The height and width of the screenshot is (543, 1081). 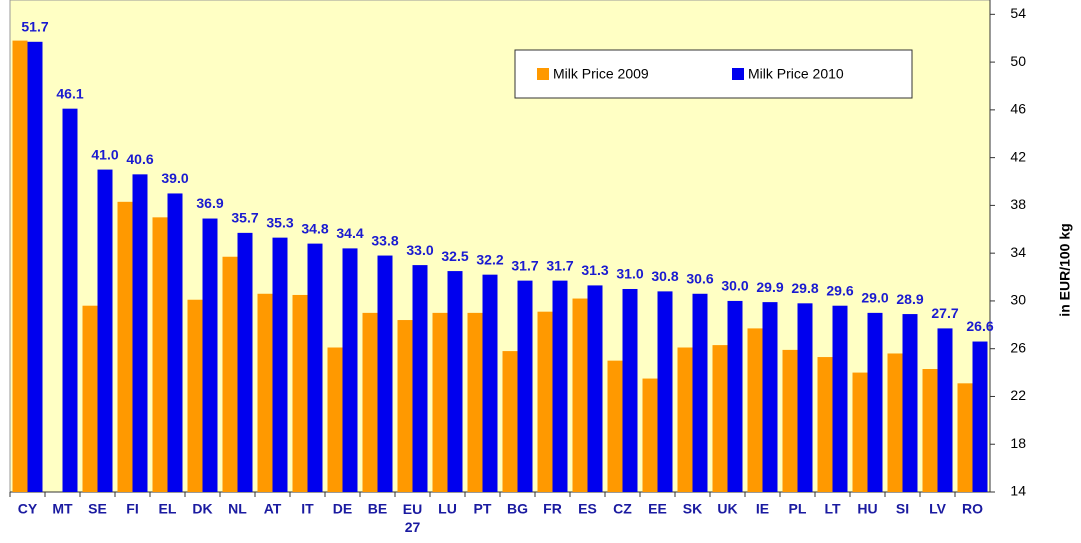 I want to click on x-tick-label: IE, so click(x=762, y=509).